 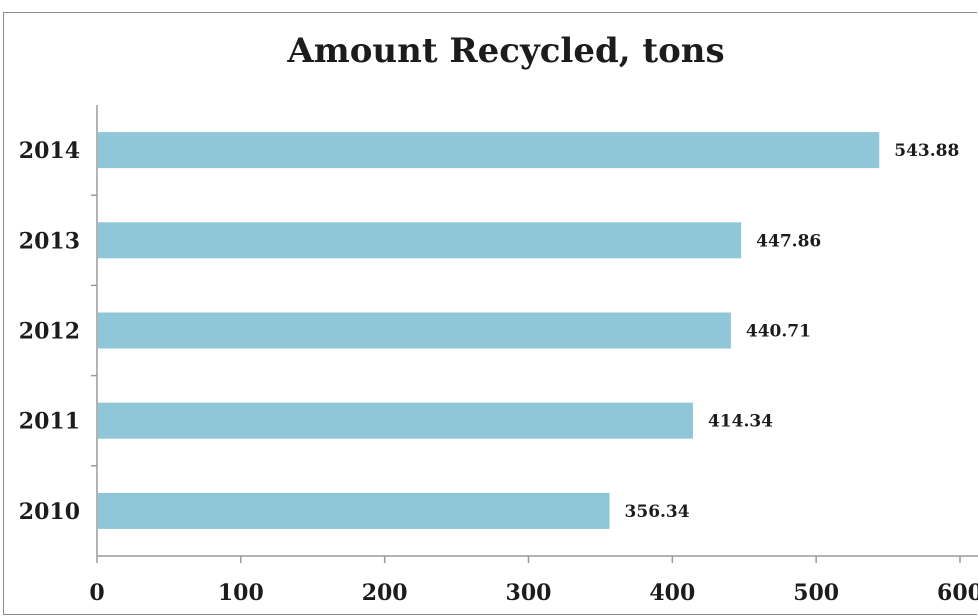 What do you see at coordinates (926, 151) in the screenshot?
I see `data-label: 543.88` at bounding box center [926, 151].